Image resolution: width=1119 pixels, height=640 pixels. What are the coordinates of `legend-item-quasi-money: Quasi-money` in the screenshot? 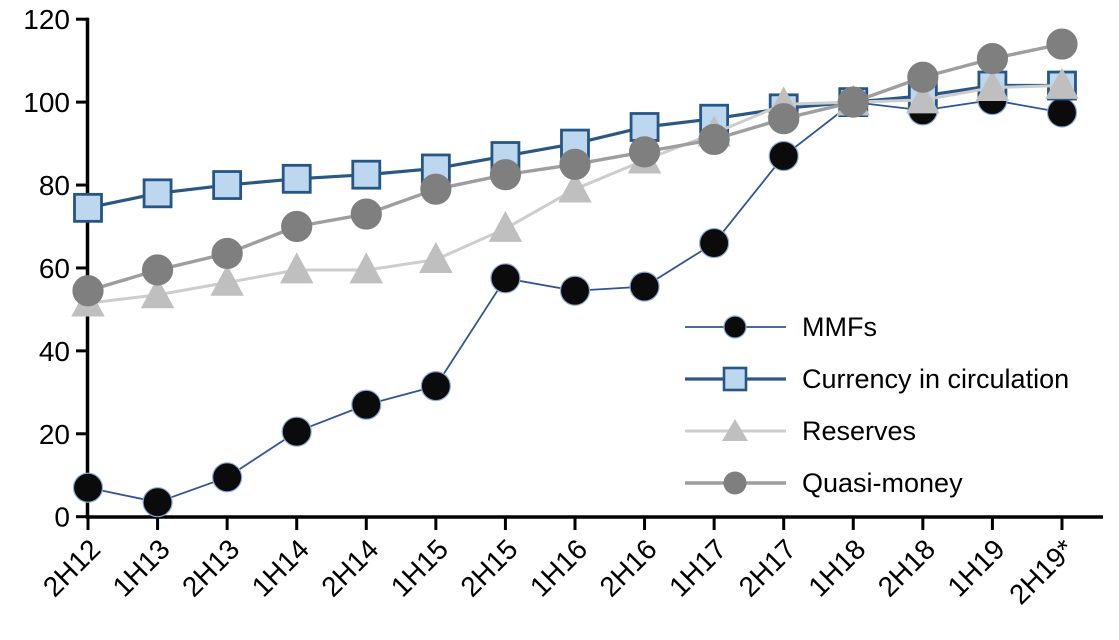 It's located at (876, 483).